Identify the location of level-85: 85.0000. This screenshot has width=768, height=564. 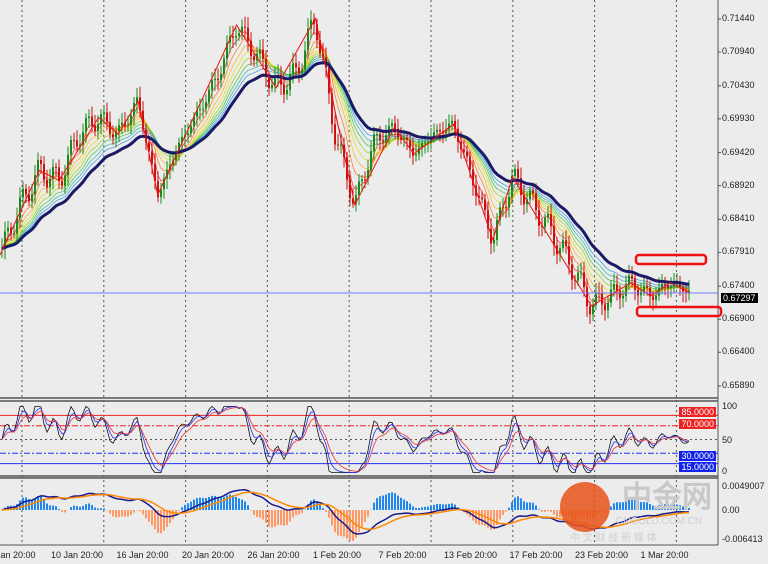
(697, 412).